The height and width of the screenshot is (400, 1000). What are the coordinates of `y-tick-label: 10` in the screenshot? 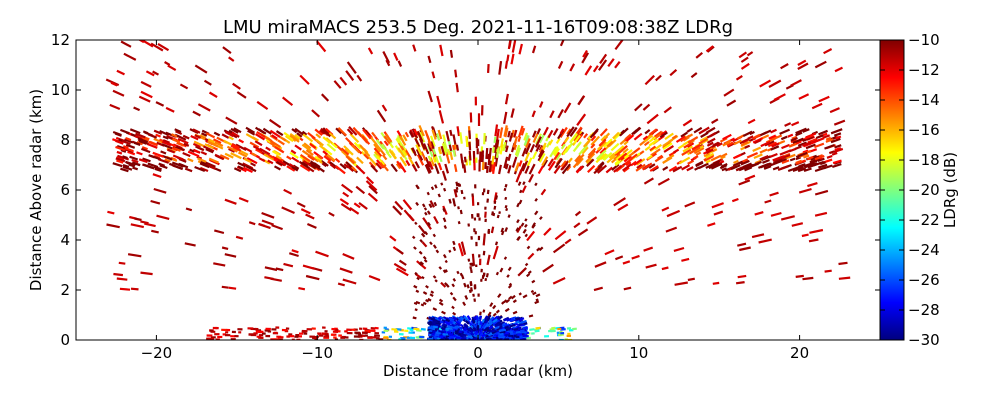 It's located at (60, 90).